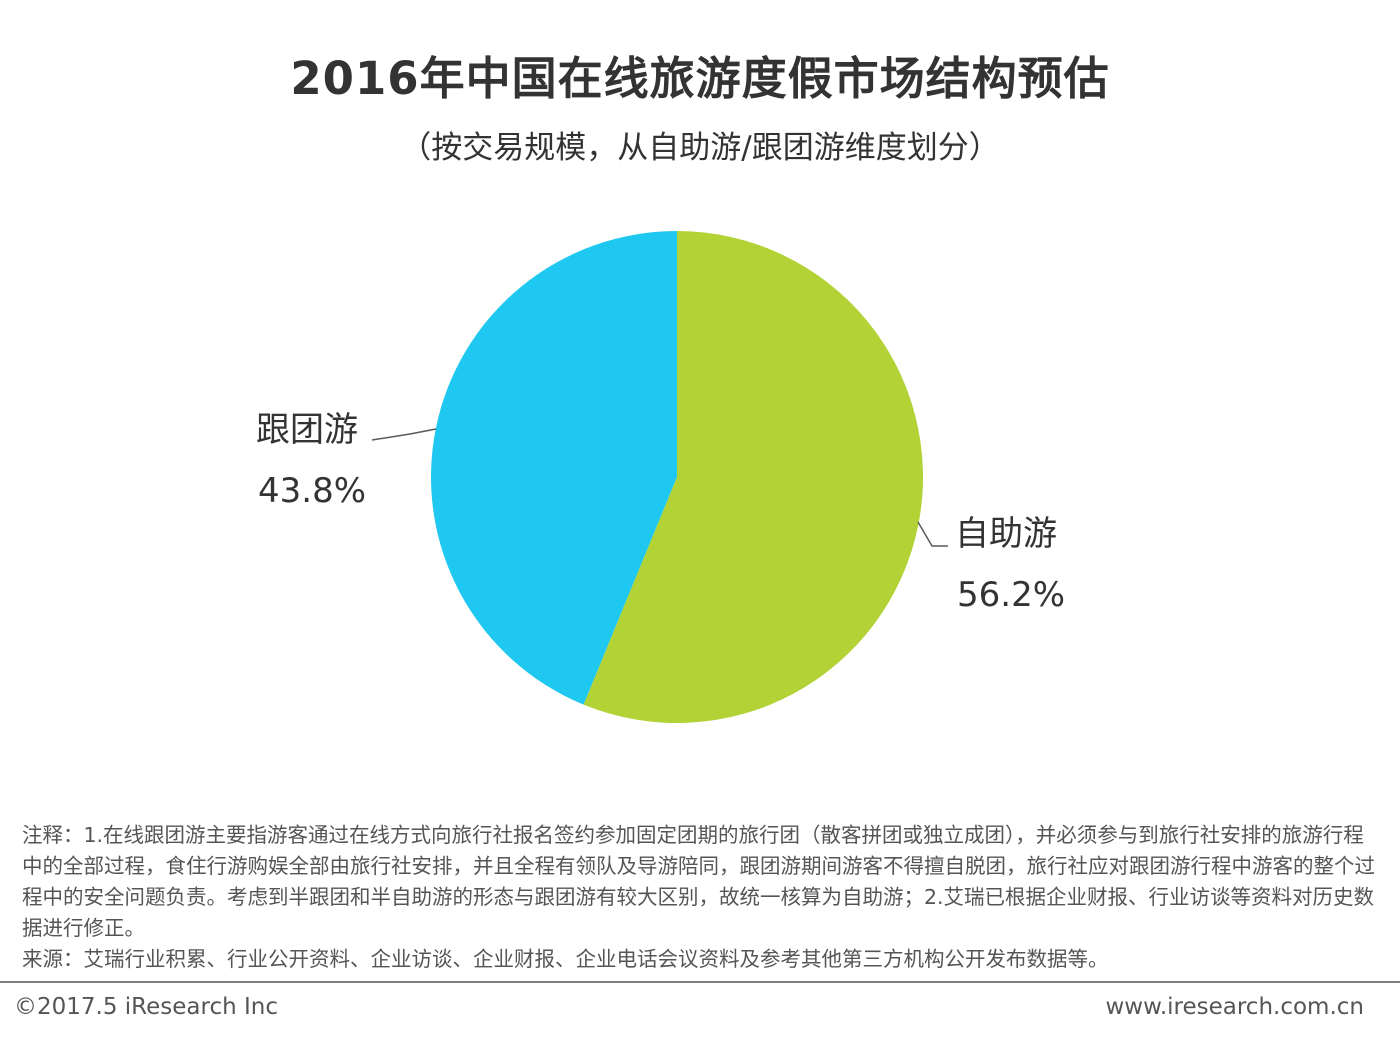 This screenshot has height=1045, width=1400. What do you see at coordinates (700, 982) in the screenshot?
I see `footer-divider` at bounding box center [700, 982].